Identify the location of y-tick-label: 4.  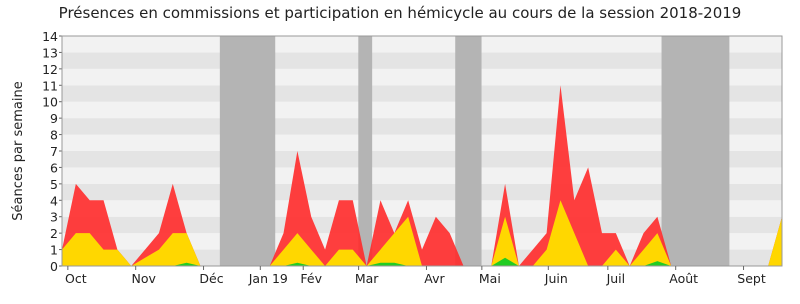
(54, 200).